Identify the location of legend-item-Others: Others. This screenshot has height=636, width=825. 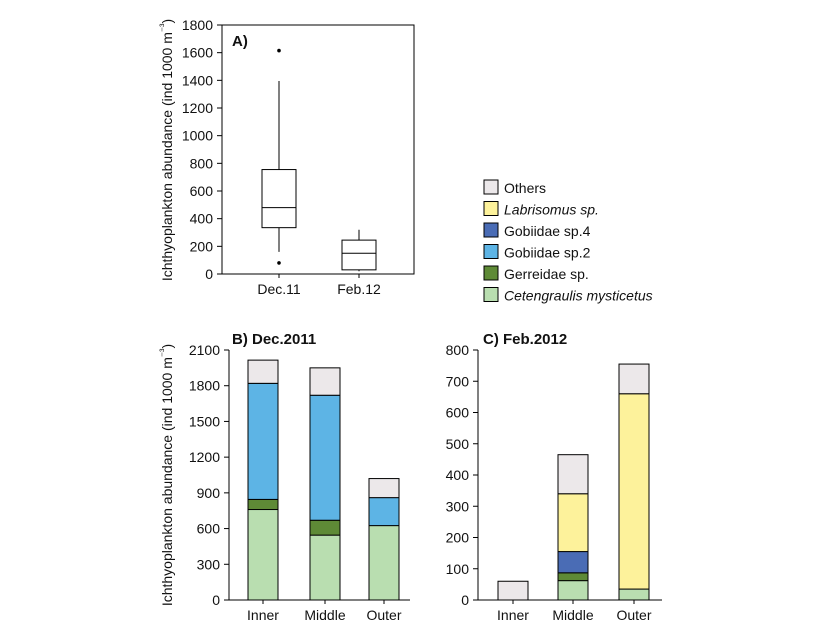
(514, 187).